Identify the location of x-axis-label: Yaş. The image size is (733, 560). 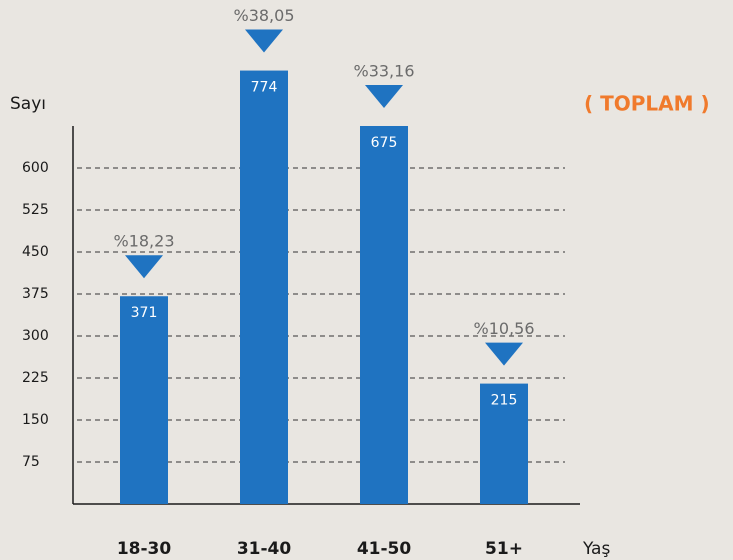
(596, 549).